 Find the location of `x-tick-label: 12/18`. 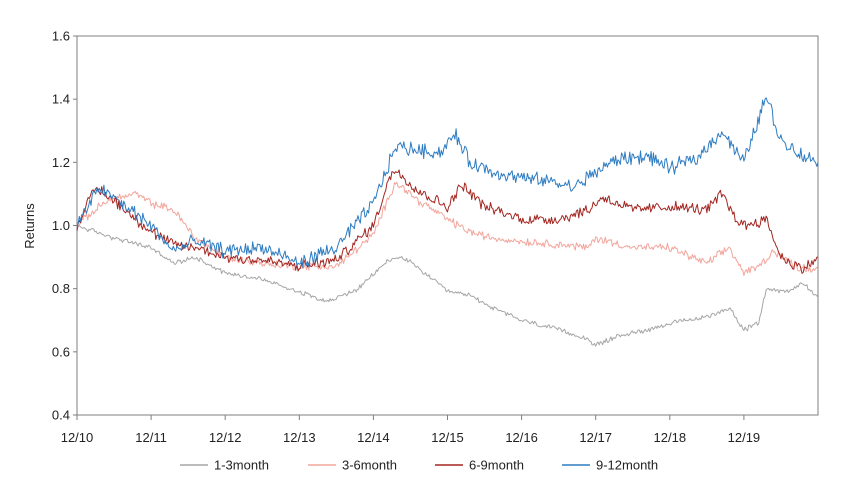

x-tick-label: 12/18 is located at coordinates (670, 437).